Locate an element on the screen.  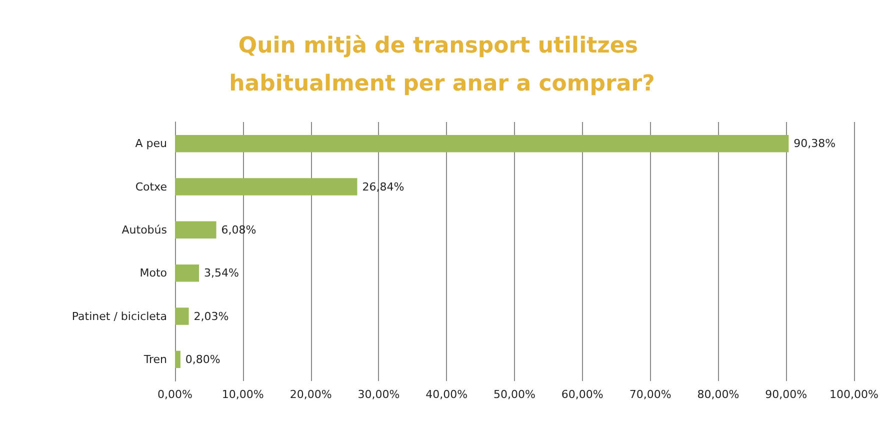
x-tick-label: 60,00% is located at coordinates (582, 394).